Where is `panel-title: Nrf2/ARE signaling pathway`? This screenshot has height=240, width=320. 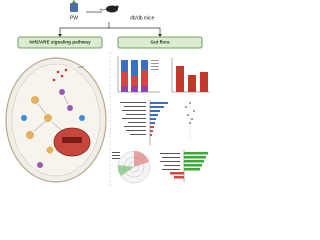 panel-title: Nrf2/ARE signaling pathway is located at coordinates (60, 42).